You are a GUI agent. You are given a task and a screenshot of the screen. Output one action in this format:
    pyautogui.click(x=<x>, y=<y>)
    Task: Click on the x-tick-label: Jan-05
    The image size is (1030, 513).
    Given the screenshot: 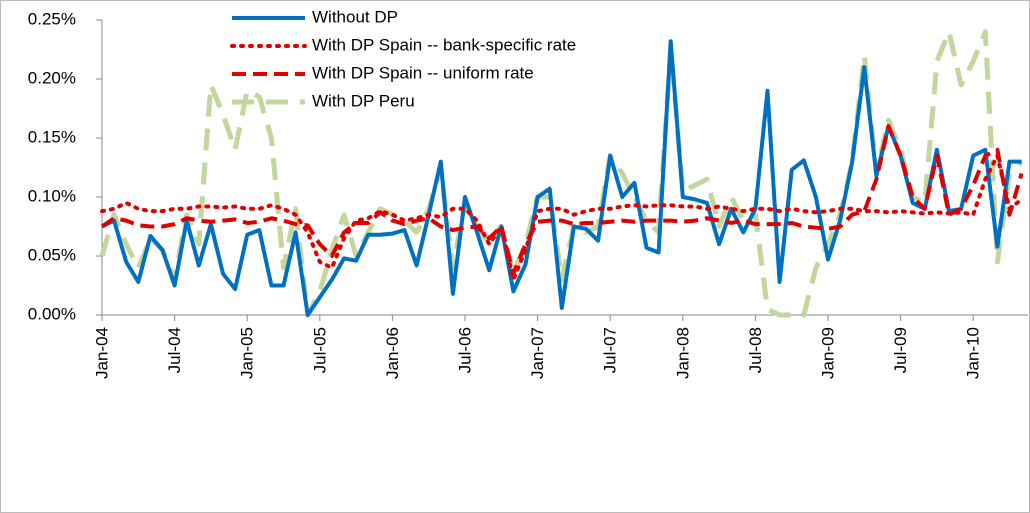 What is the action you would take?
    pyautogui.click(x=247, y=353)
    